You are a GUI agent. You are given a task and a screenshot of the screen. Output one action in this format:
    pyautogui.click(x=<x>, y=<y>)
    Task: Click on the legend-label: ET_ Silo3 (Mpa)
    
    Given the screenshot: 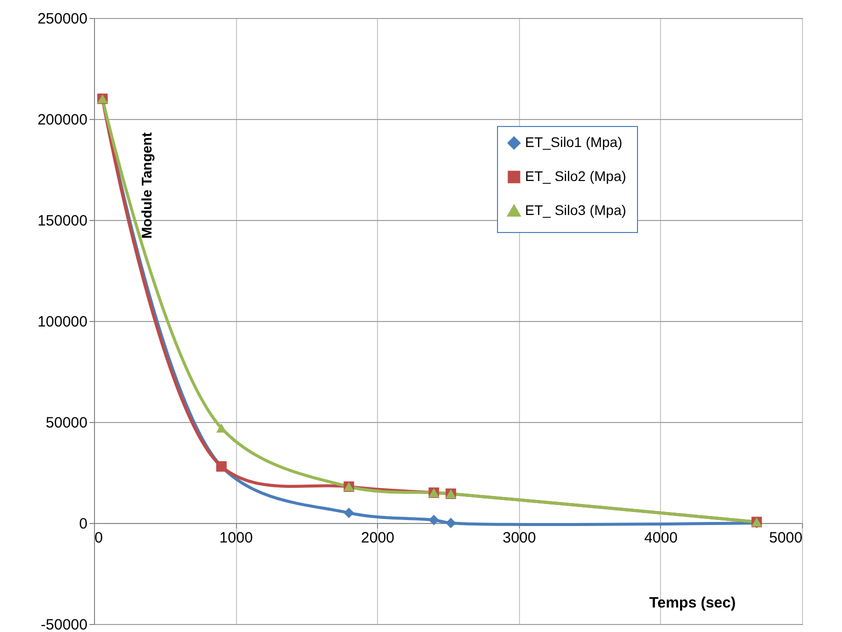 What is the action you would take?
    pyautogui.click(x=575, y=210)
    